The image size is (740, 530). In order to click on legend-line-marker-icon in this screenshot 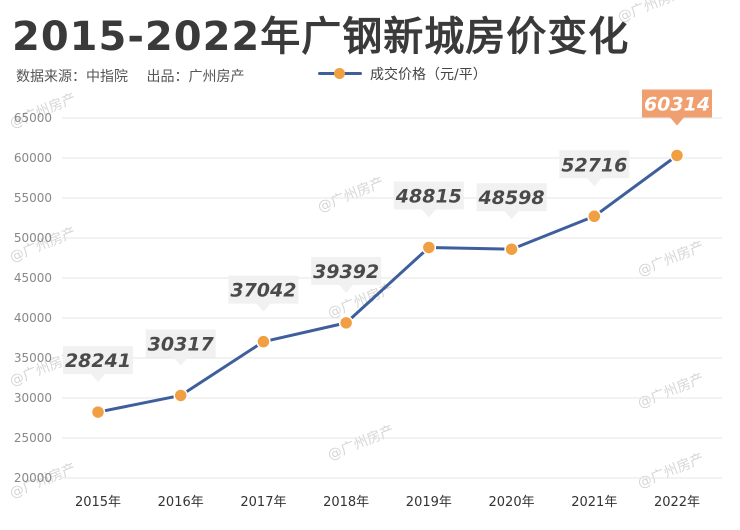, I will do `click(340, 74)`.